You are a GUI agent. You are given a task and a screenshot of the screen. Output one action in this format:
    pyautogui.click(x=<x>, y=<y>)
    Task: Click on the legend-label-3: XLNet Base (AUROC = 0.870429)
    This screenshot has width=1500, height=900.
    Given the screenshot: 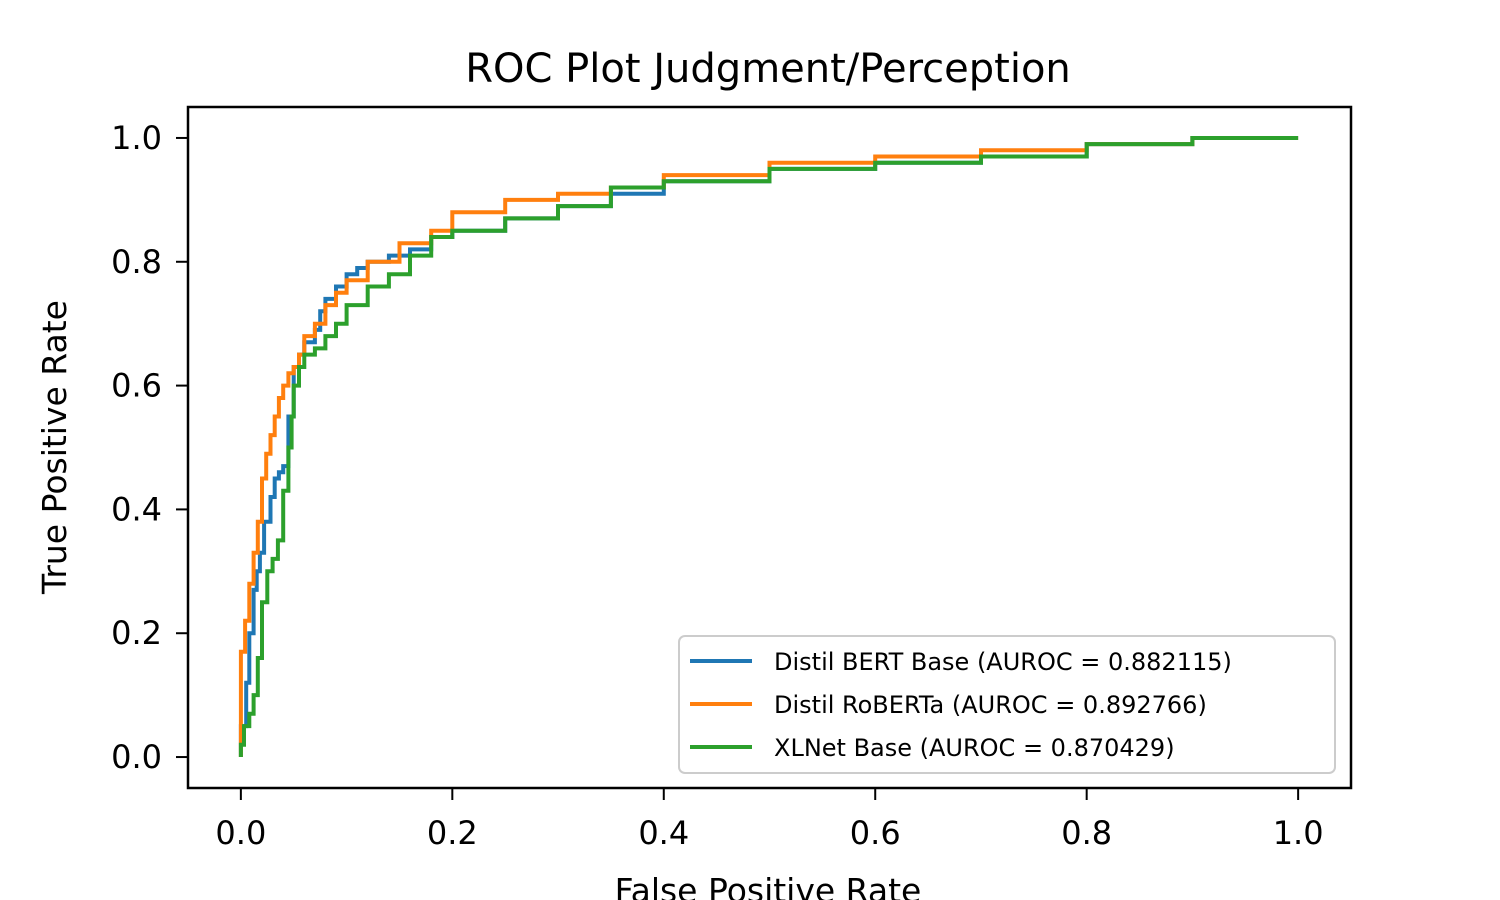 What is the action you would take?
    pyautogui.click(x=974, y=748)
    